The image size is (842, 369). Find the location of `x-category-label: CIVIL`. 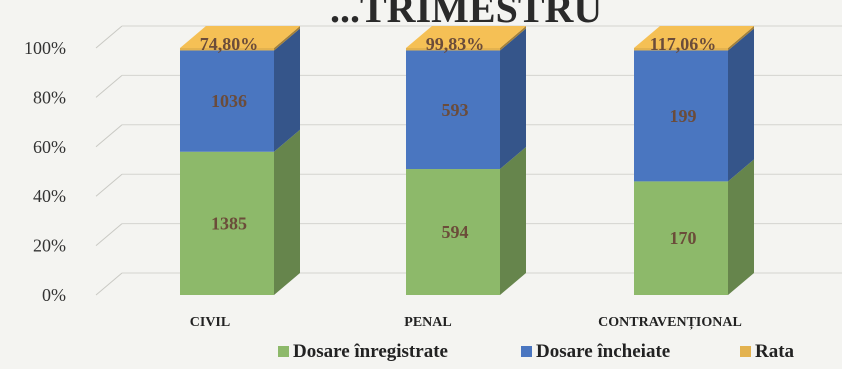

x-category-label: CIVIL is located at coordinates (210, 322).